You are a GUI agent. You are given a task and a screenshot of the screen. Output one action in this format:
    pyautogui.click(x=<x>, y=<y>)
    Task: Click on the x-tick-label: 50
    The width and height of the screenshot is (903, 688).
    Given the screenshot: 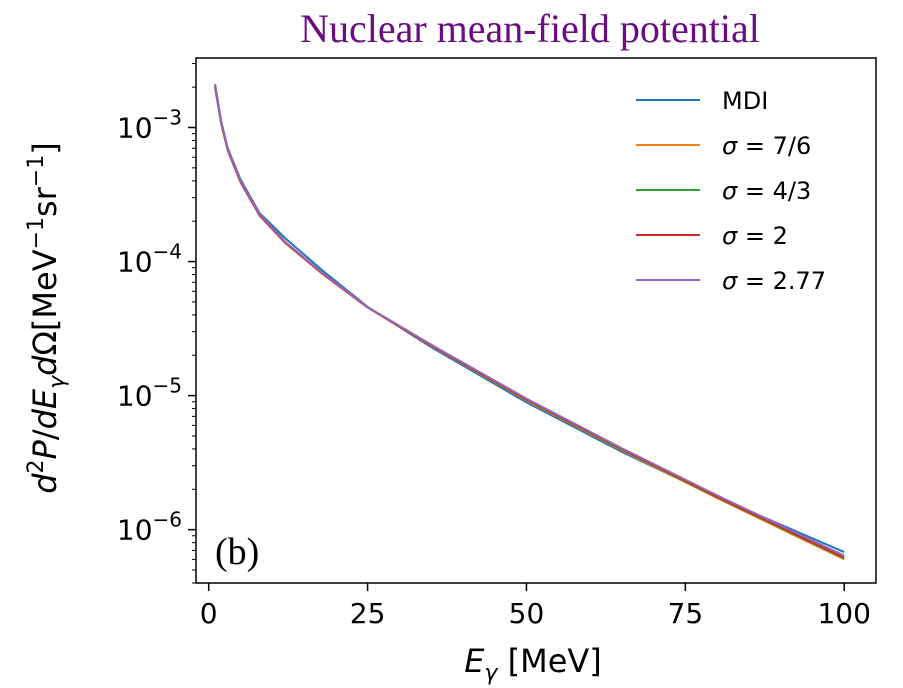 What is the action you would take?
    pyautogui.click(x=527, y=613)
    